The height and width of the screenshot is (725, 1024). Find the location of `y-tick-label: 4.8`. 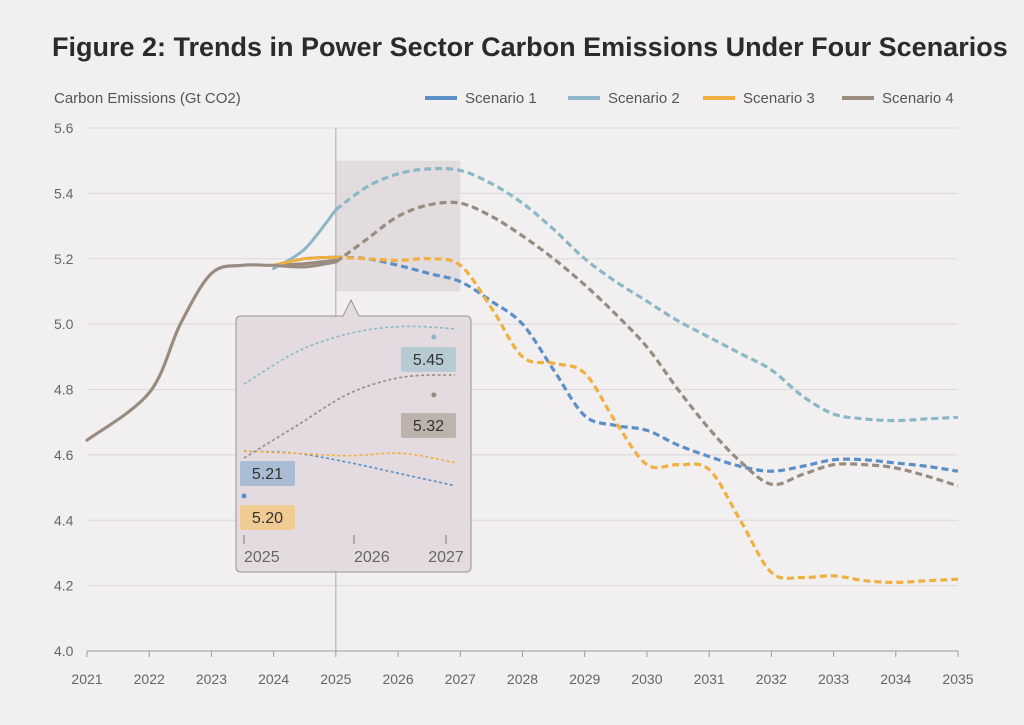

y-tick-label: 4.8 is located at coordinates (64, 390).